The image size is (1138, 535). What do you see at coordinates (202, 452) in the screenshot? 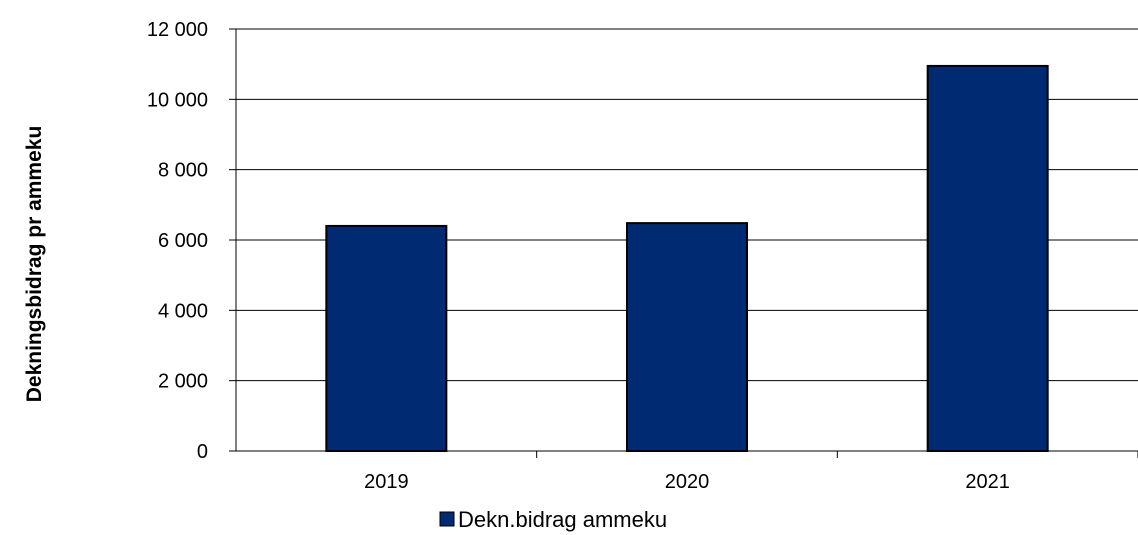
I see `y-tick-label: 0` at bounding box center [202, 452].